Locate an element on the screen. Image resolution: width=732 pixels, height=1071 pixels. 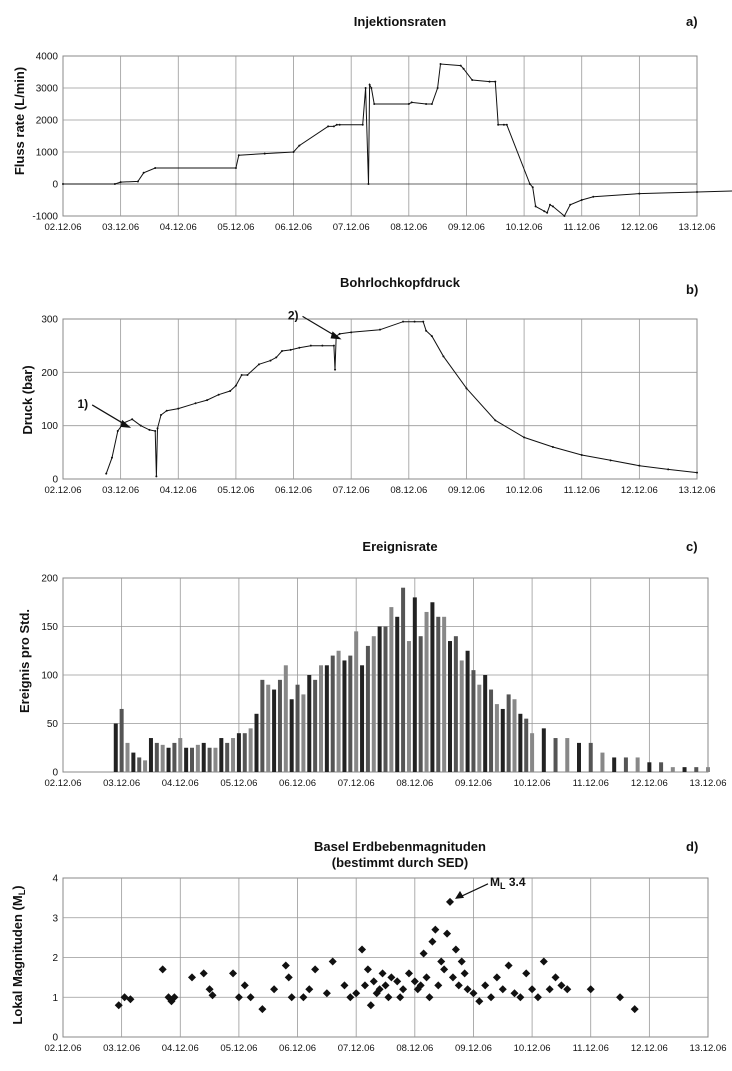
panel-a-frame is located at coordinates (380, 136).